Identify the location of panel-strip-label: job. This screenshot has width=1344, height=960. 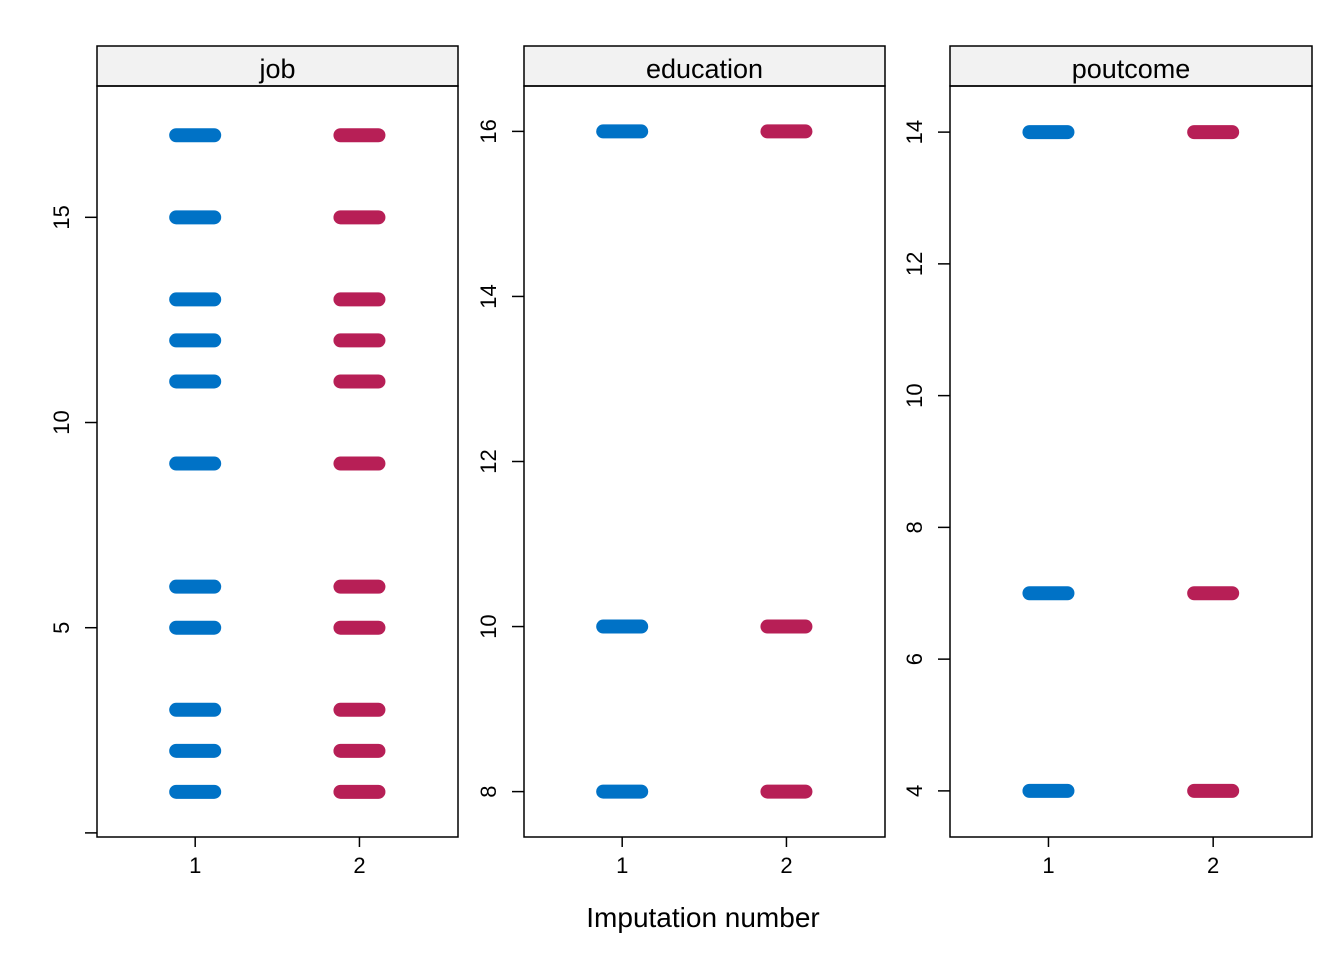
(276, 69).